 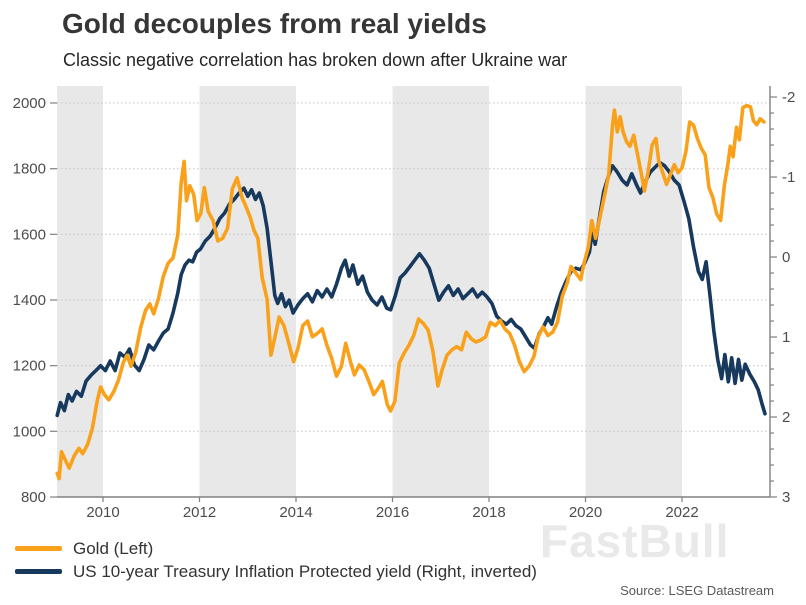 What do you see at coordinates (786, 417) in the screenshot?
I see `right-axis-label: 2` at bounding box center [786, 417].